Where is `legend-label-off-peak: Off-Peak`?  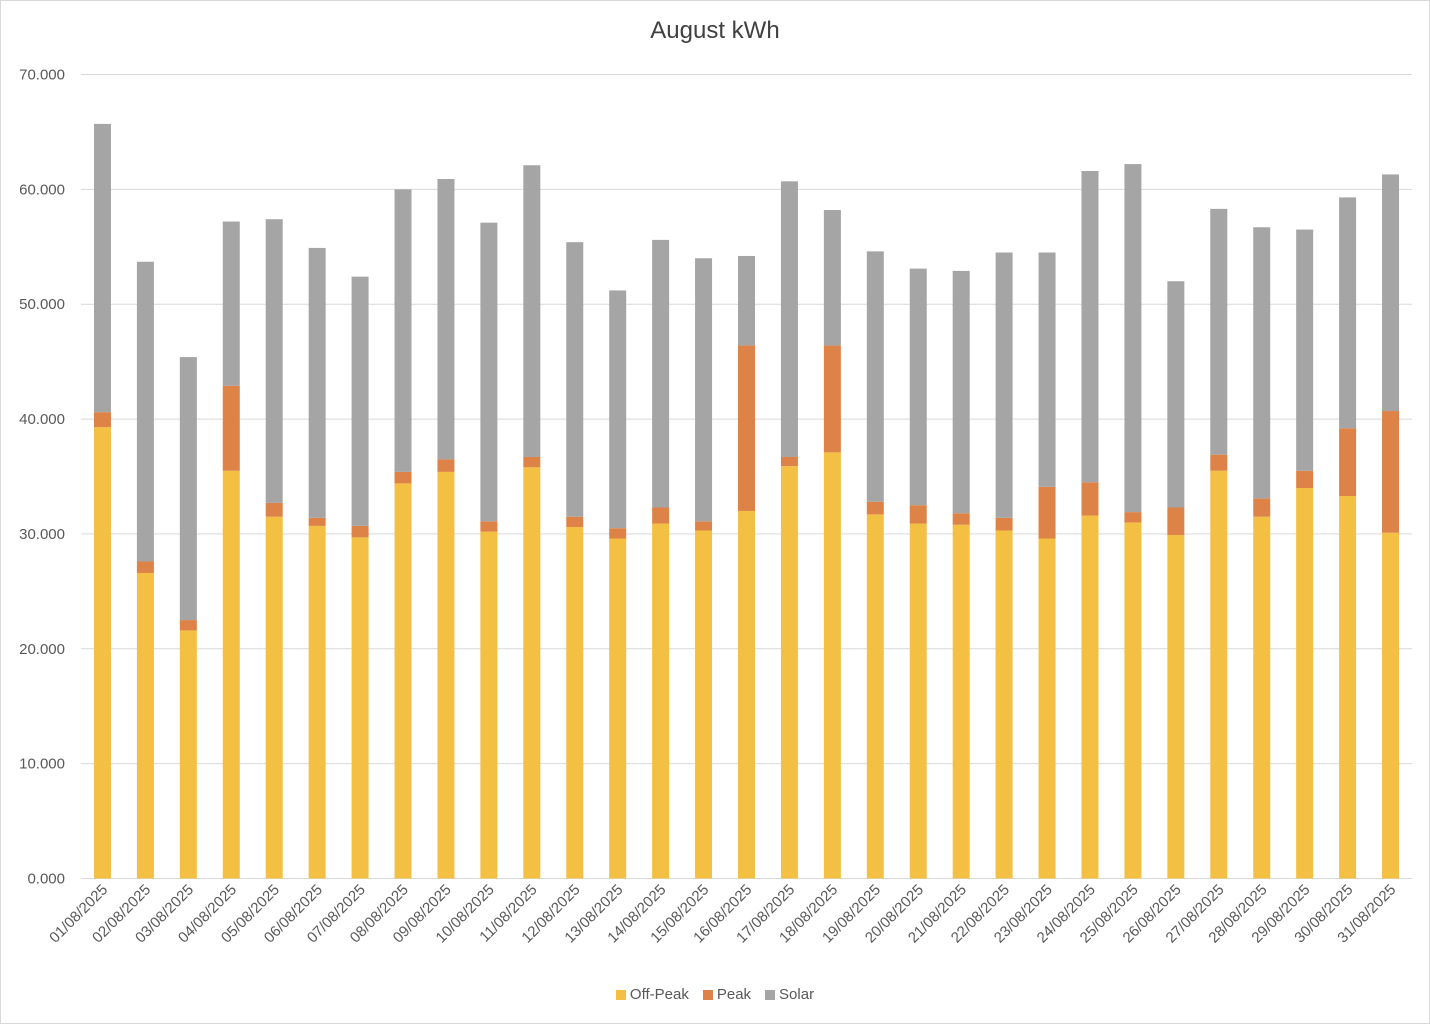 legend-label-off-peak: Off-Peak is located at coordinates (659, 994).